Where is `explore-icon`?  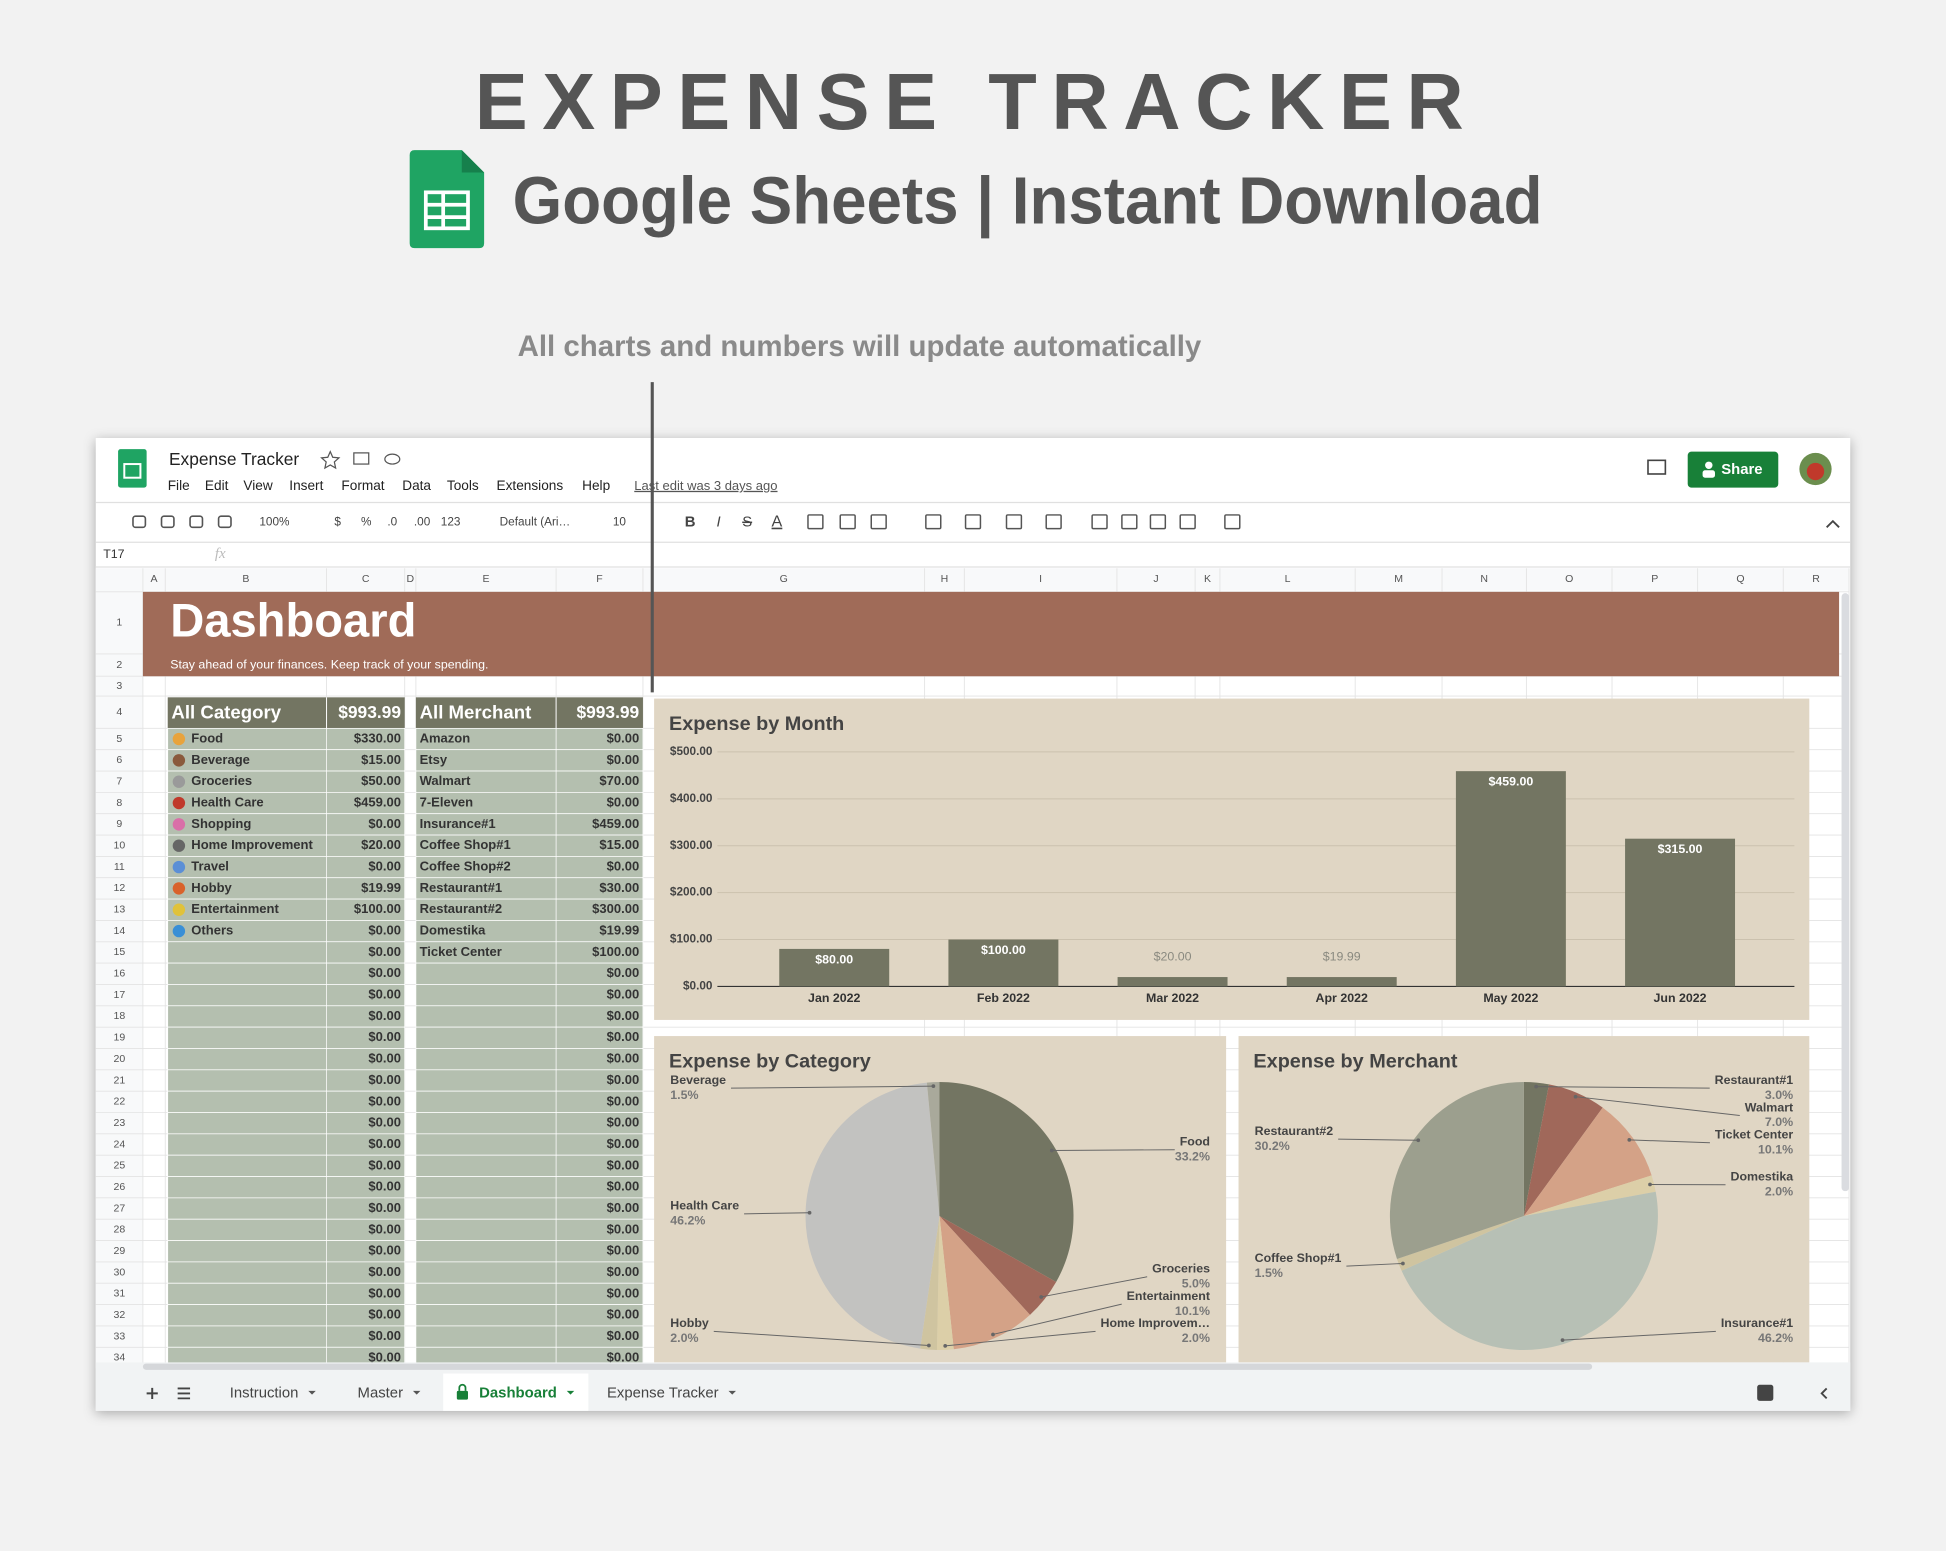 explore-icon is located at coordinates (1765, 1393).